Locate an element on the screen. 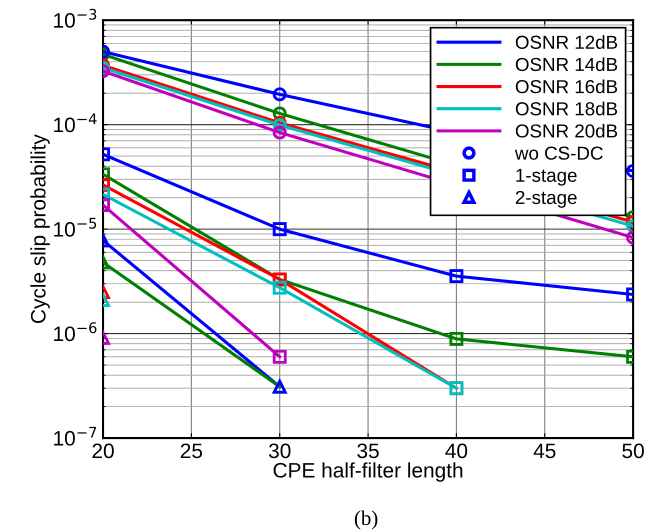 Image resolution: width=648 pixels, height=531 pixels. legend-label: OSNR 16dB is located at coordinates (567, 87).